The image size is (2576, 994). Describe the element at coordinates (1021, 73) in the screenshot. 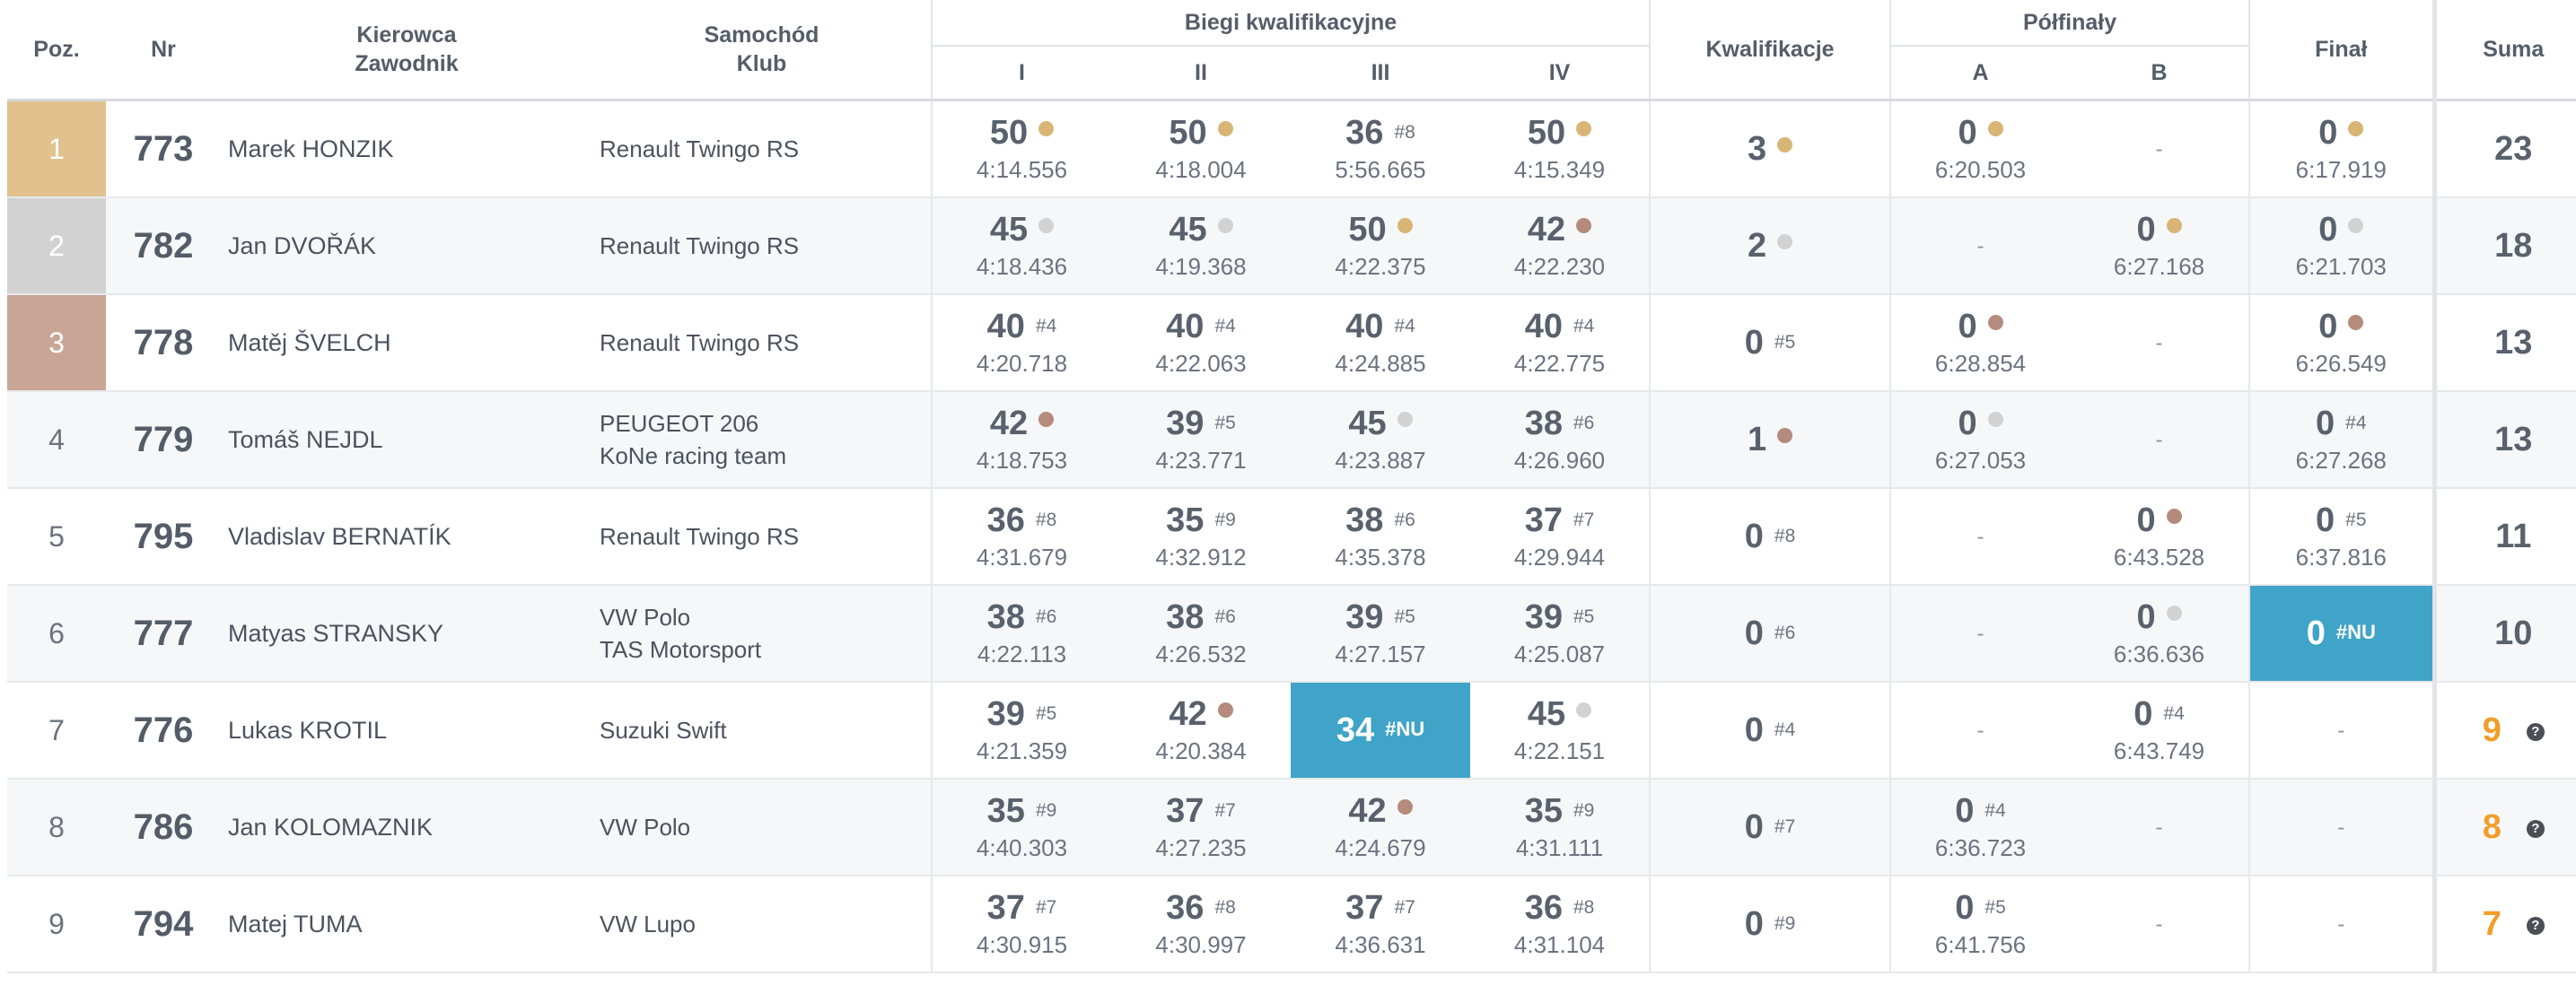

I see `header-heat-1: I` at that location.